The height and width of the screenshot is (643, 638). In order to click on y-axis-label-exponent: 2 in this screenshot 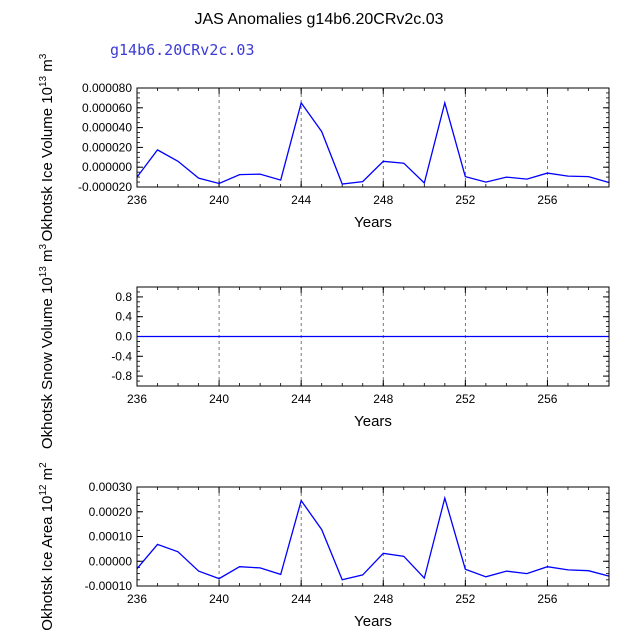, I will do `click(43, 465)`.